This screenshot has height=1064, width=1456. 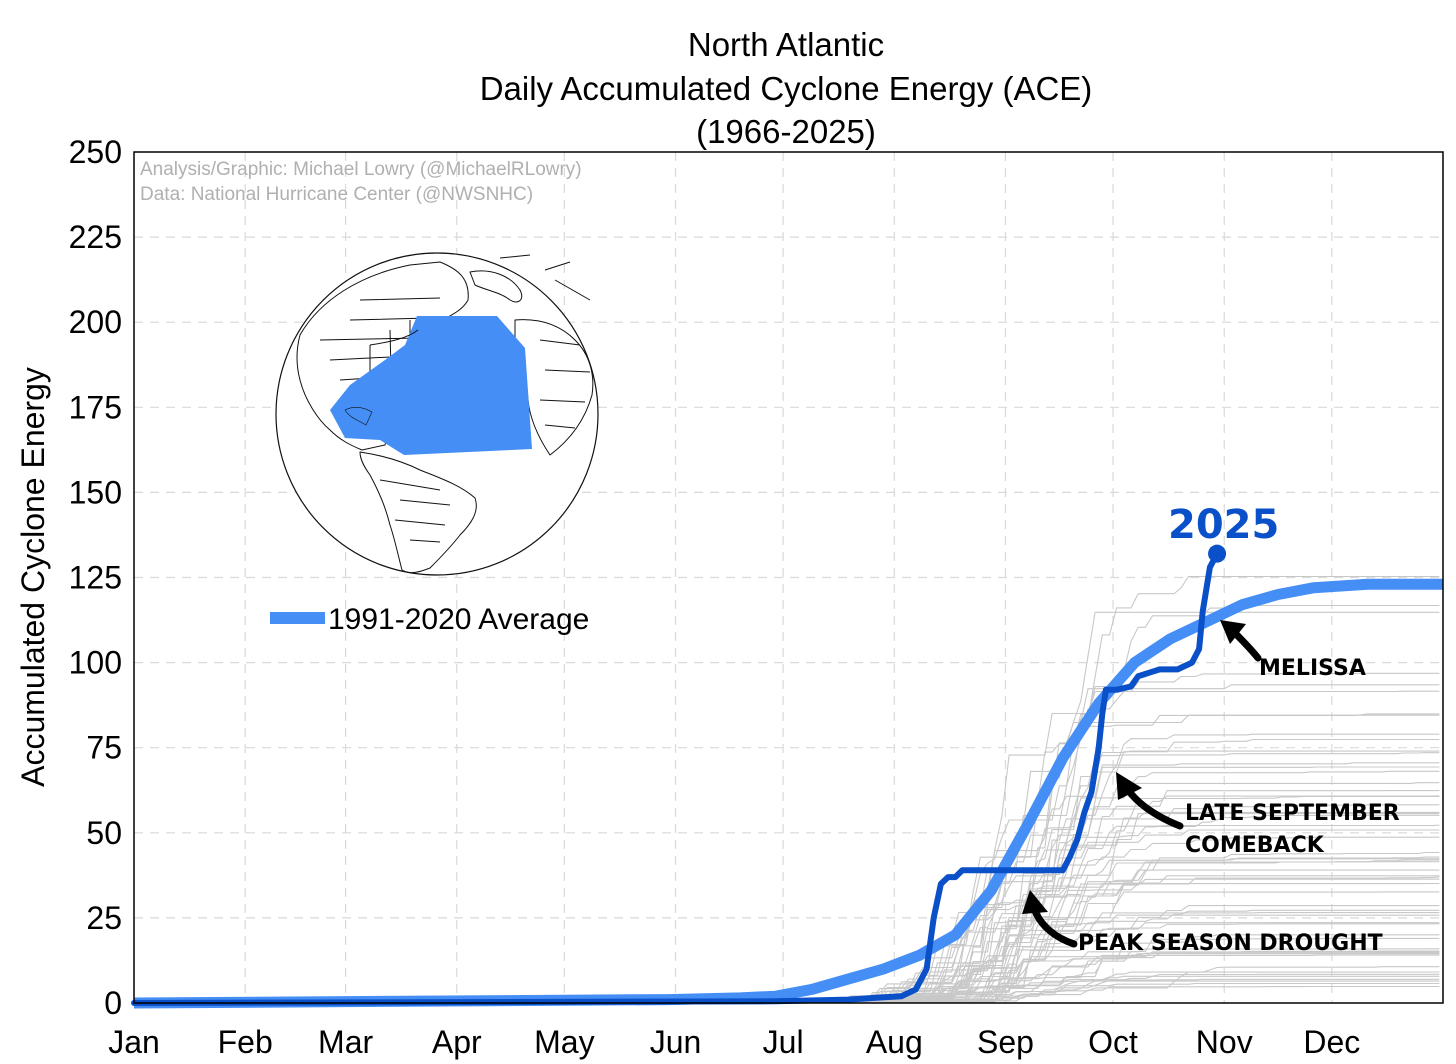 What do you see at coordinates (95, 322) in the screenshot?
I see `y-tick-label: 200` at bounding box center [95, 322].